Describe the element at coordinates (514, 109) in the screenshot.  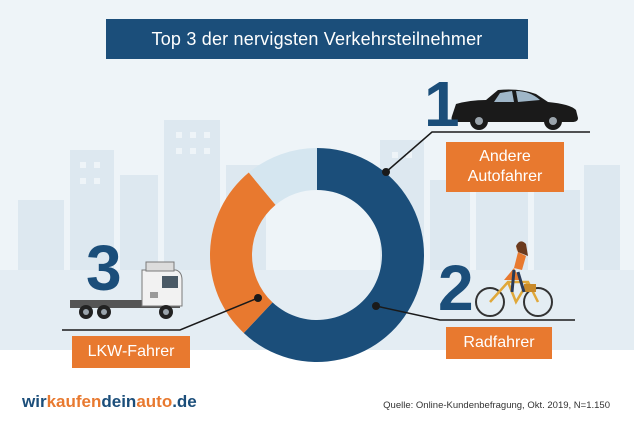
I see `car-icon` at that location.